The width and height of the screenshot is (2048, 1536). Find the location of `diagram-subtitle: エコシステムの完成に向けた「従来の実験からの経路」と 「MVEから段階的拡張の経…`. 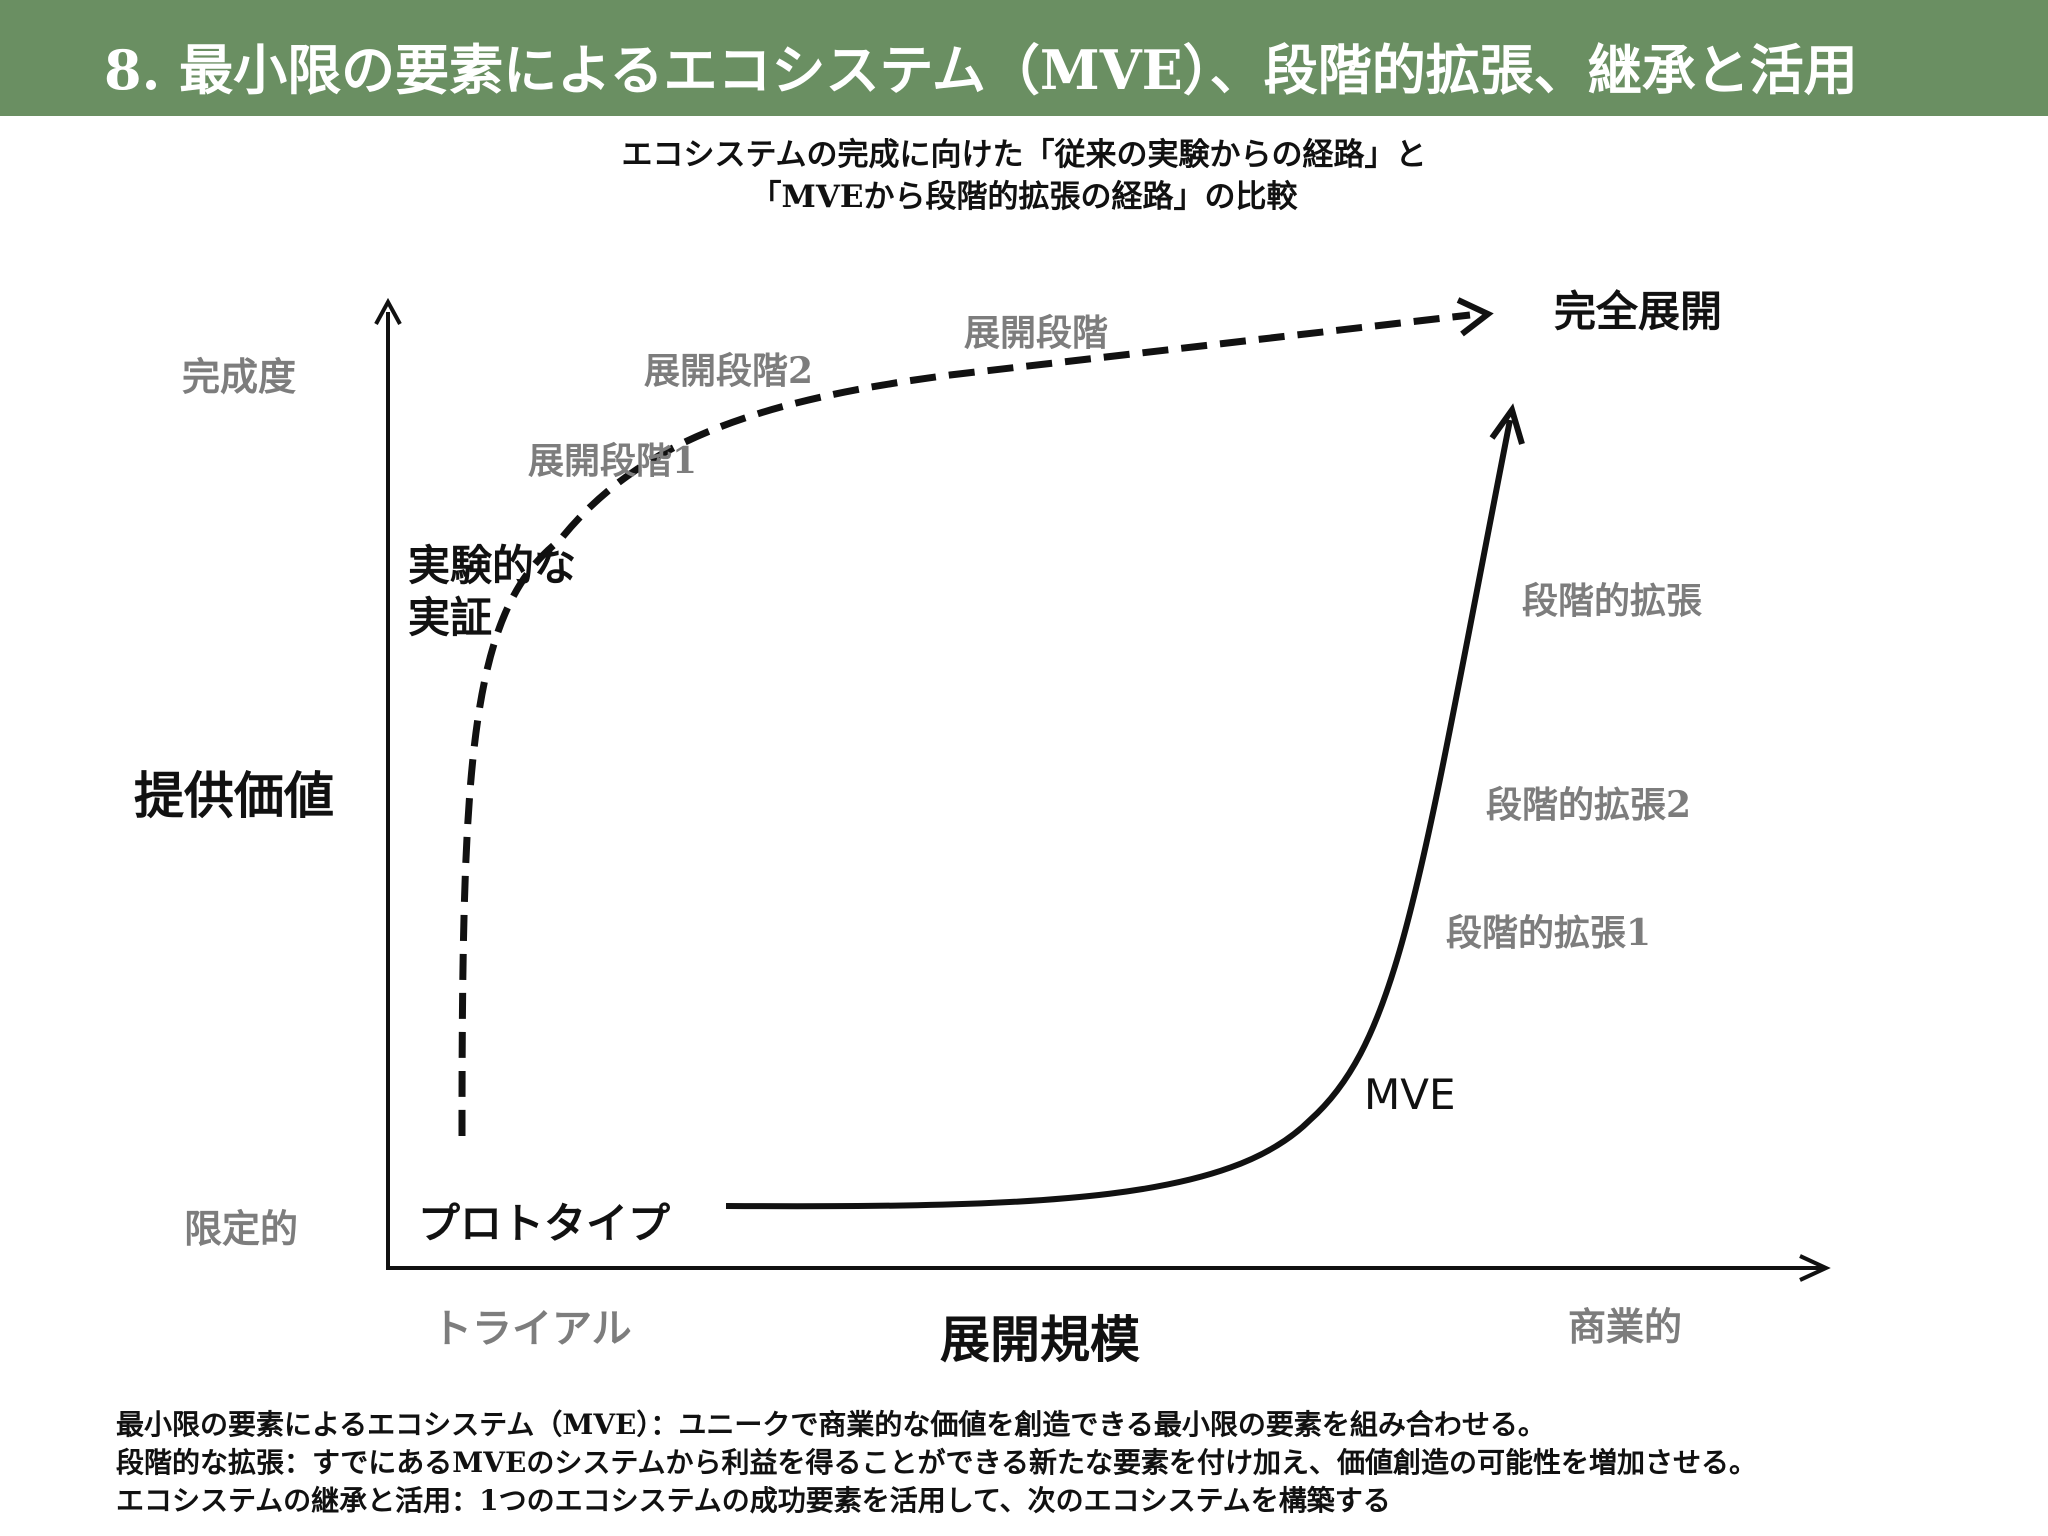

diagram-subtitle: エコシステムの完成に向けた「従来の実験からの経路」と 「MVEから段階的拡張の経… is located at coordinates (1024, 176).